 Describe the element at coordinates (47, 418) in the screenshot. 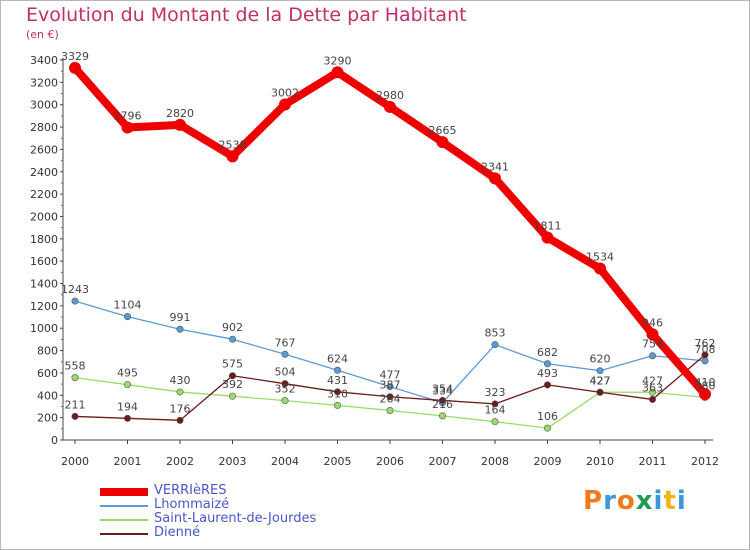

I see `y-tick-label: 200` at that location.